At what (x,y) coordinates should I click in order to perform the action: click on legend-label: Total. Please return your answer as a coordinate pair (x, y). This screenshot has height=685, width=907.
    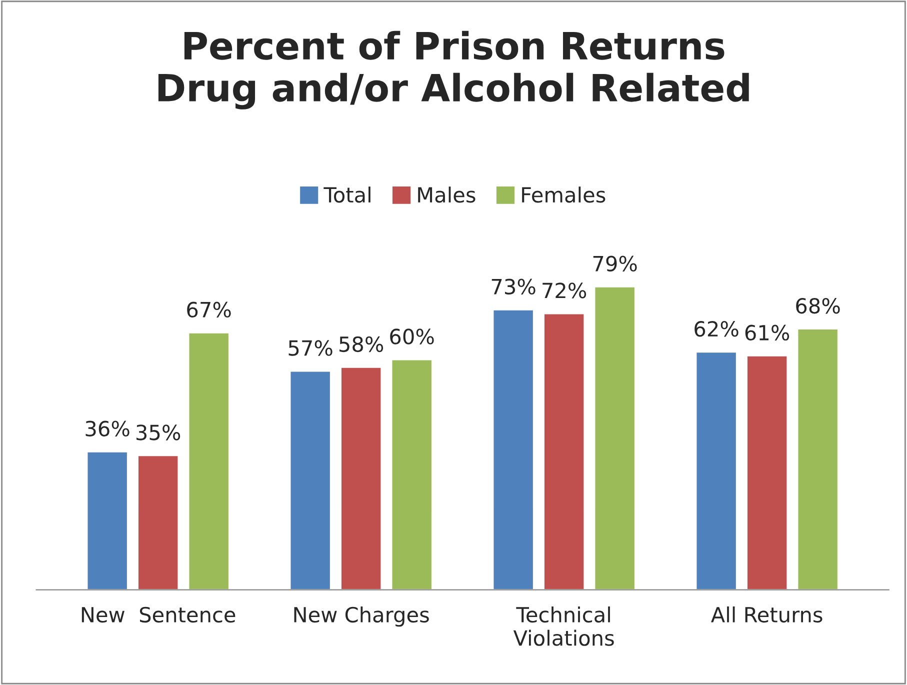
    Looking at the image, I should click on (347, 194).